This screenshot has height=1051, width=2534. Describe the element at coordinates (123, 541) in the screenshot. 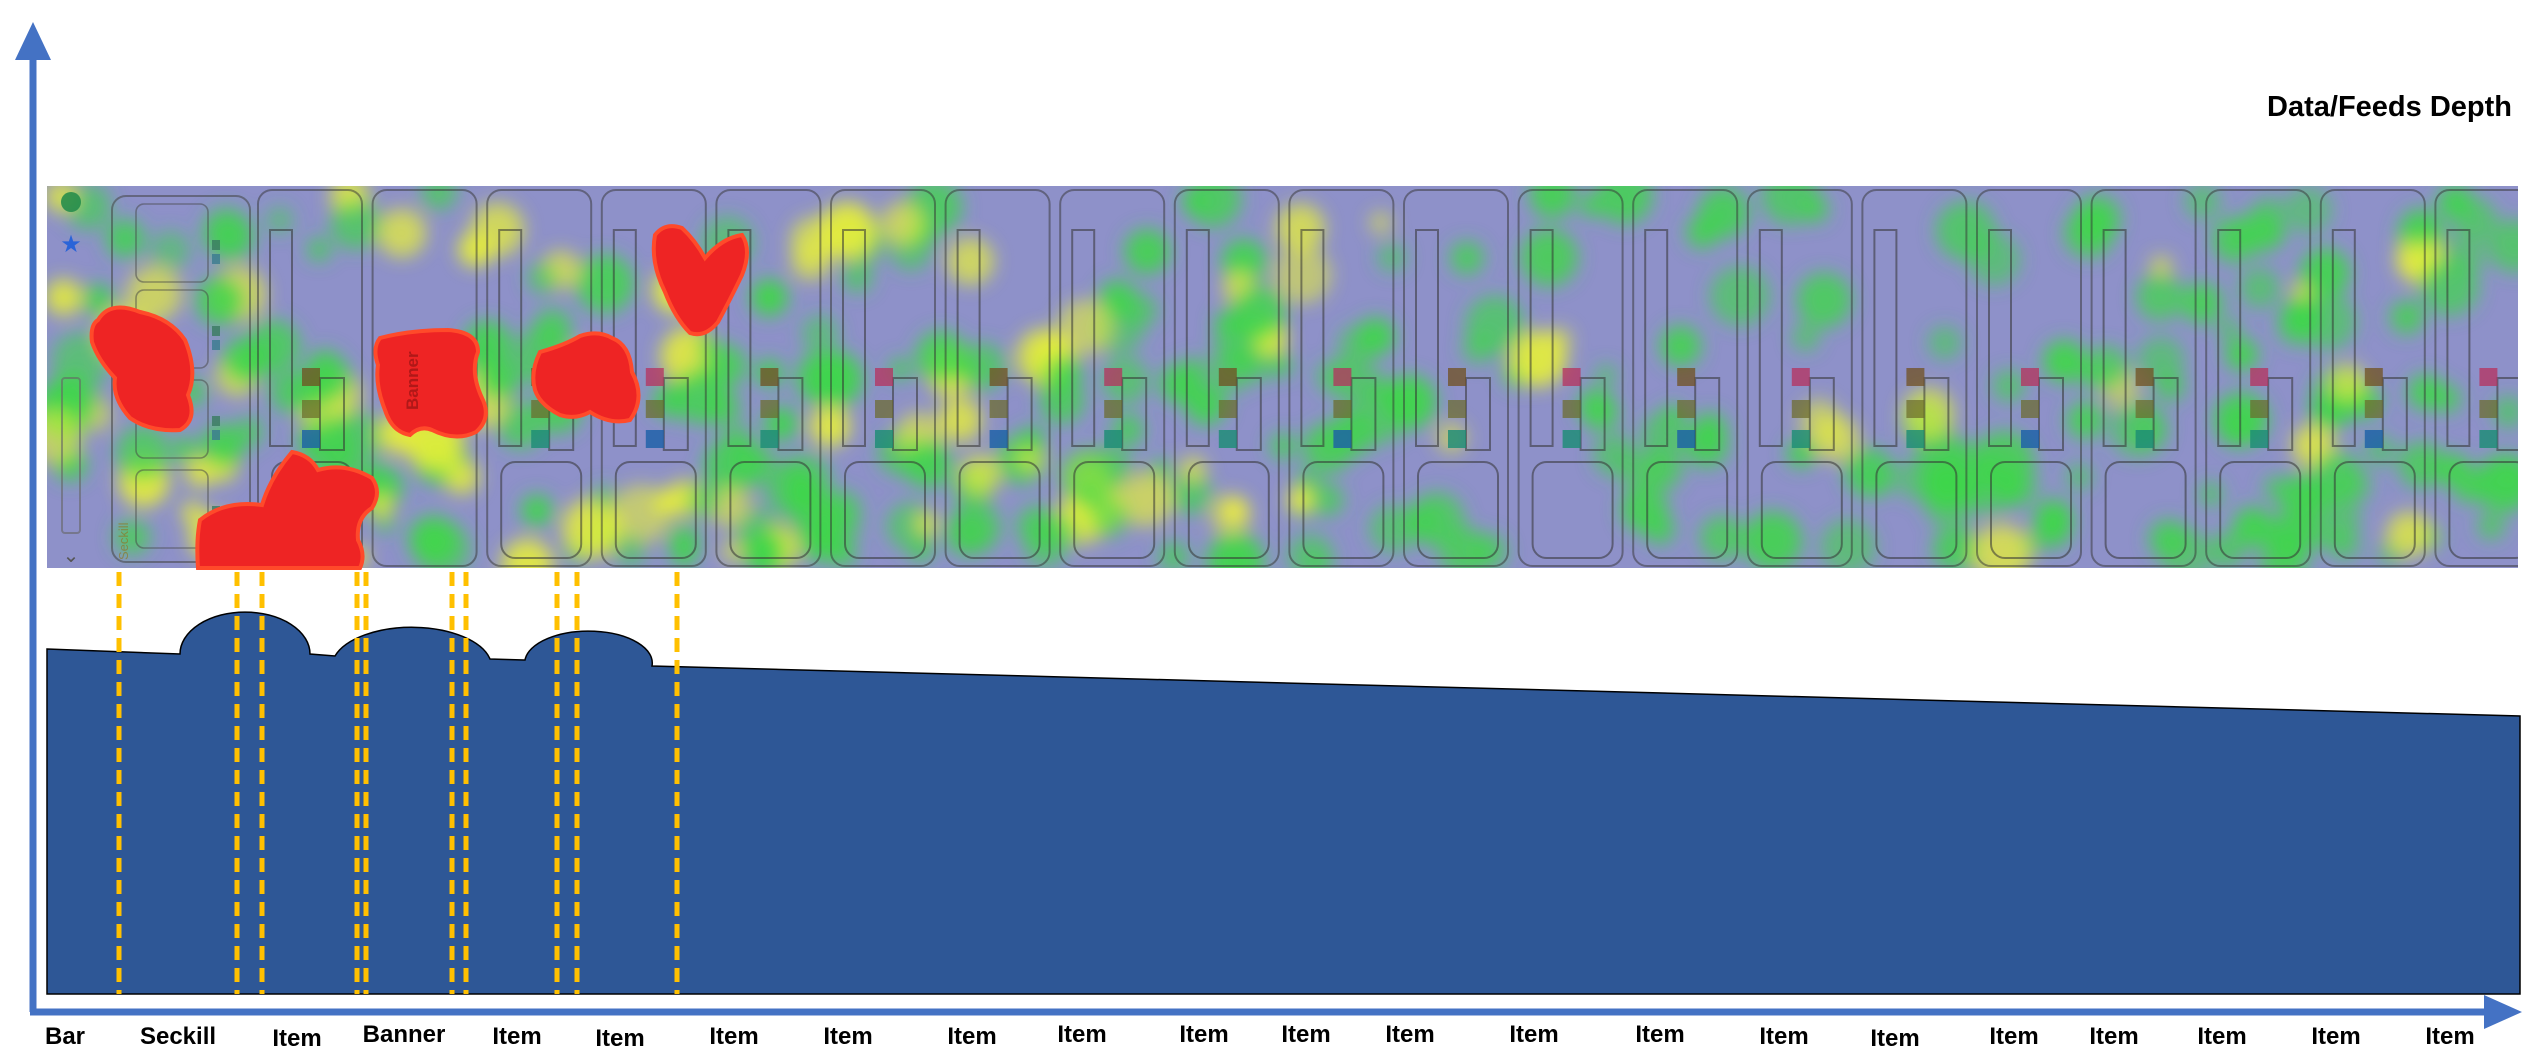

I see `seckill-card-label: Seckill` at that location.